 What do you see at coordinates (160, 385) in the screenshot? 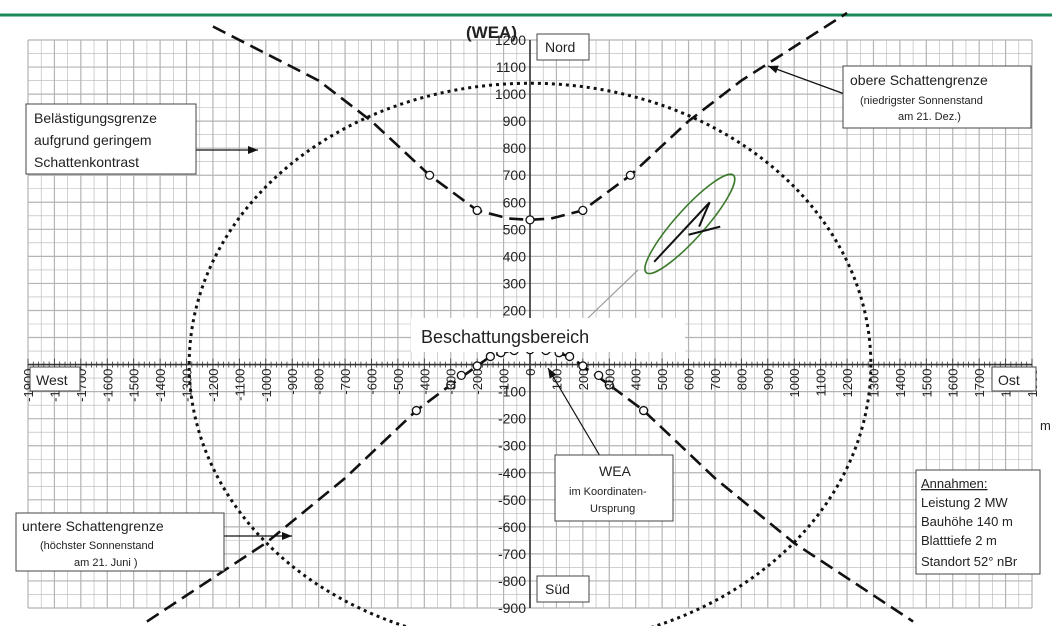
I see `x-tick-label: -1400` at bounding box center [160, 385].